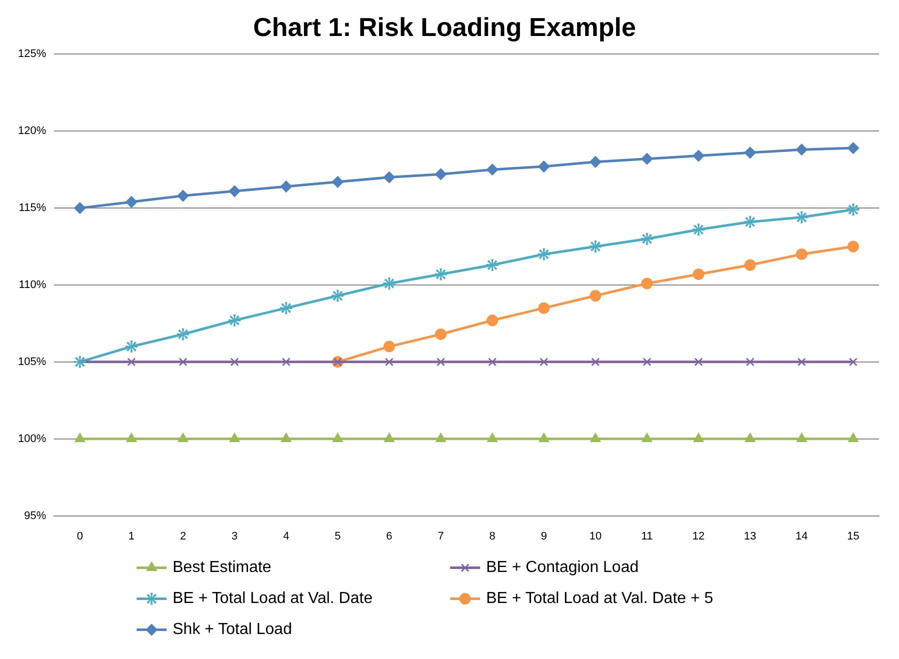 Image resolution: width=899 pixels, height=659 pixels. I want to click on x-tick-label: 1, so click(131, 536).